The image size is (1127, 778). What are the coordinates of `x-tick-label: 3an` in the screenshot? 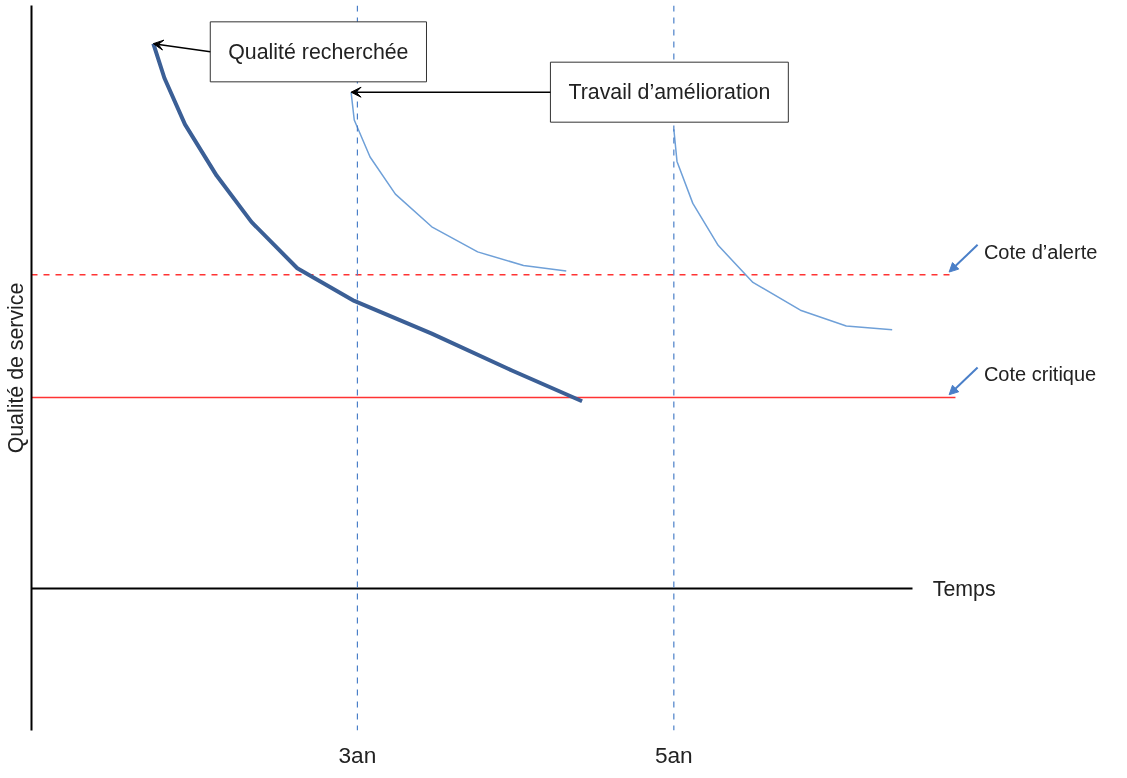 It's located at (357, 754).